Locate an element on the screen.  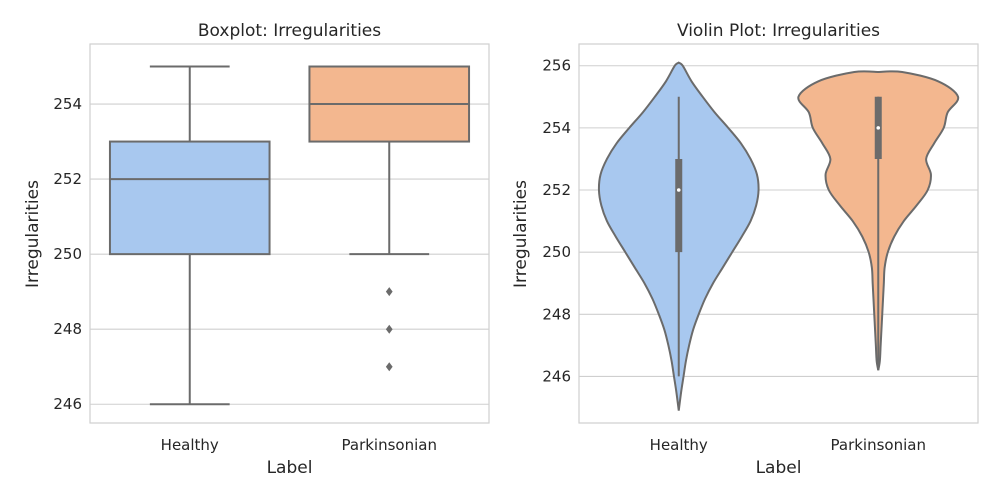
y-tick-label: 256 is located at coordinates (556, 66).